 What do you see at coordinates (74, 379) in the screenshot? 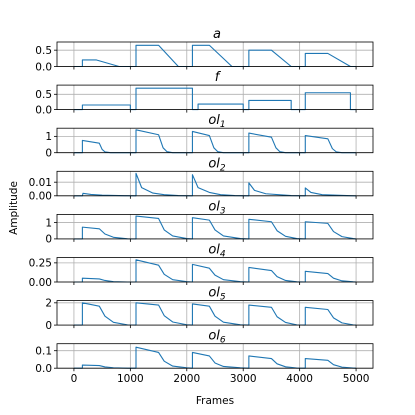
I see `x-tick-label: 0` at bounding box center [74, 379].